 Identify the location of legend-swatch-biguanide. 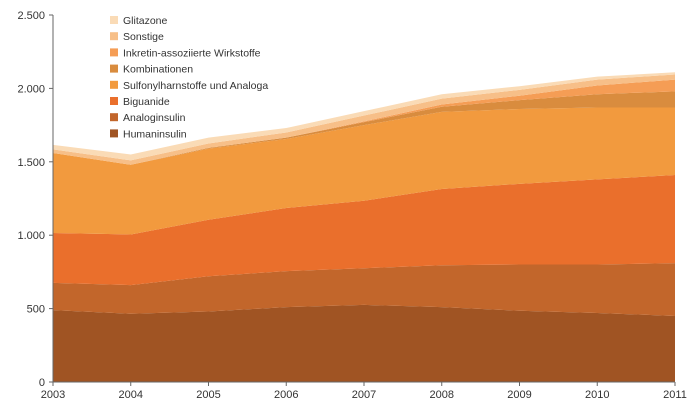
(114, 101).